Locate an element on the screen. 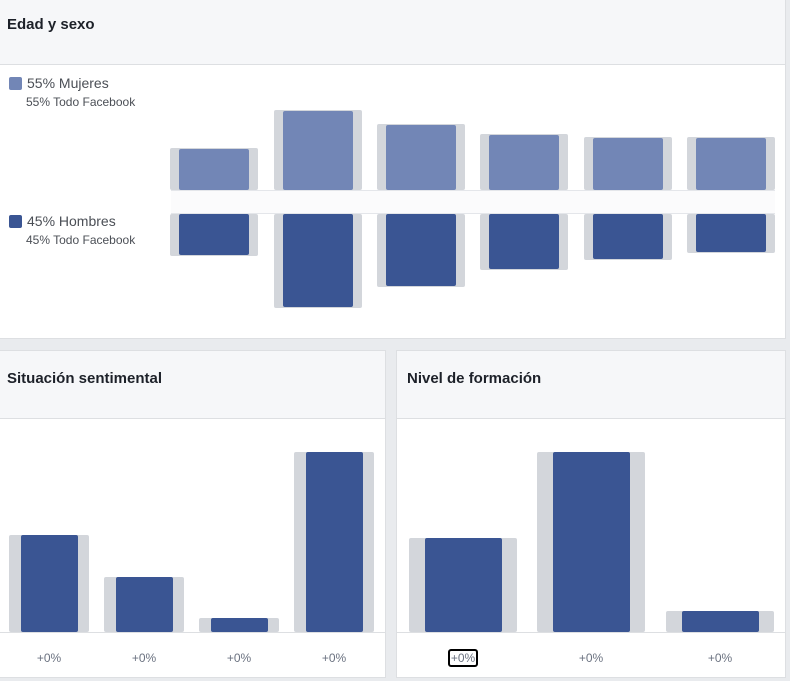 The image size is (790, 681). men-legend-sub: 45% Todo Facebook is located at coordinates (81, 240).